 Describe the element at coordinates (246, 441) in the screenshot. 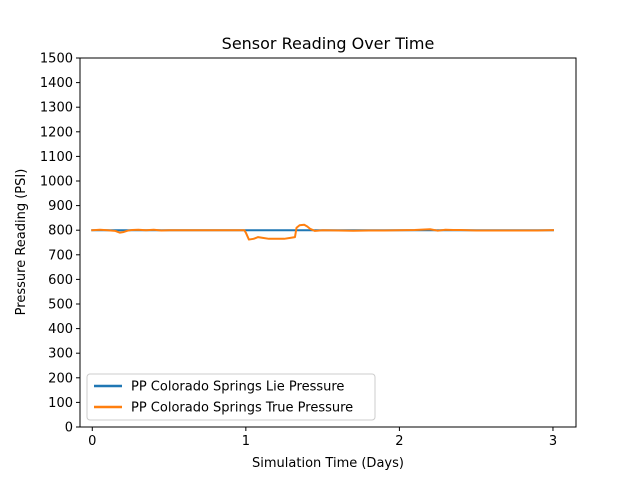

I see `x-tick-label: 1` at that location.